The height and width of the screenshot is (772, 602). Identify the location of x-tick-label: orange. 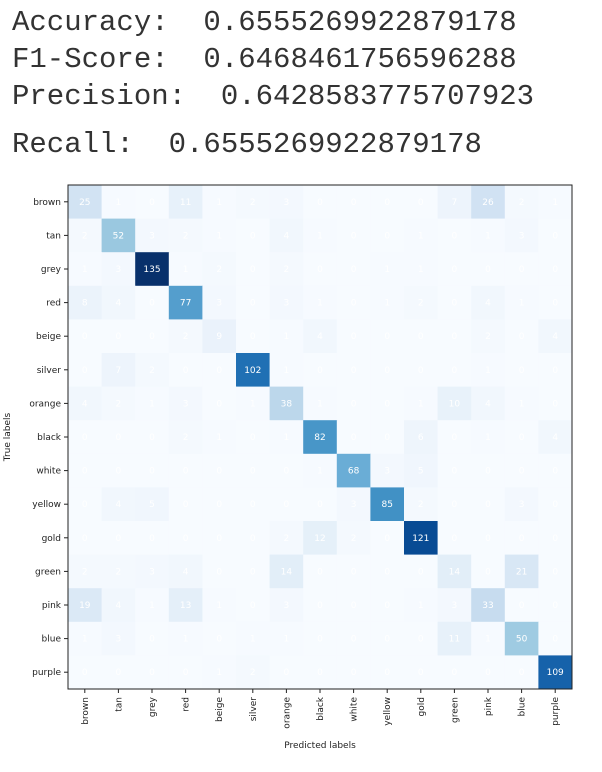
(287, 713).